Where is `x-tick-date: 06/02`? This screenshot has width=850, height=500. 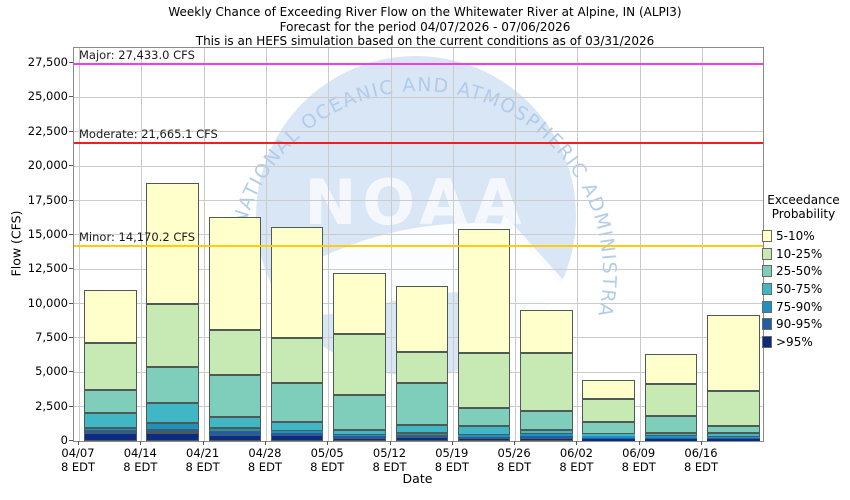
x-tick-date: 06/02 is located at coordinates (576, 453).